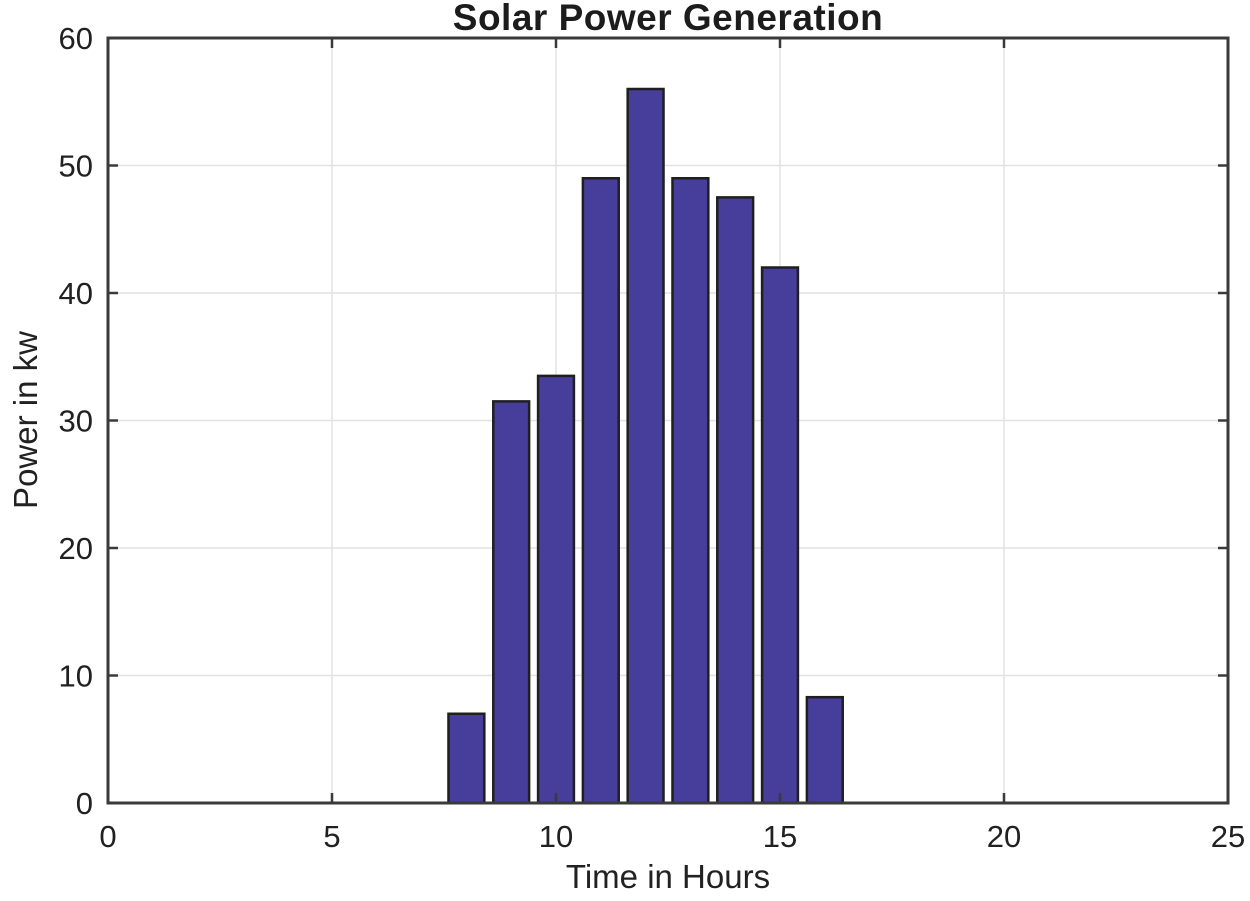  Describe the element at coordinates (556, 836) in the screenshot. I see `x-tick-label: 10` at that location.